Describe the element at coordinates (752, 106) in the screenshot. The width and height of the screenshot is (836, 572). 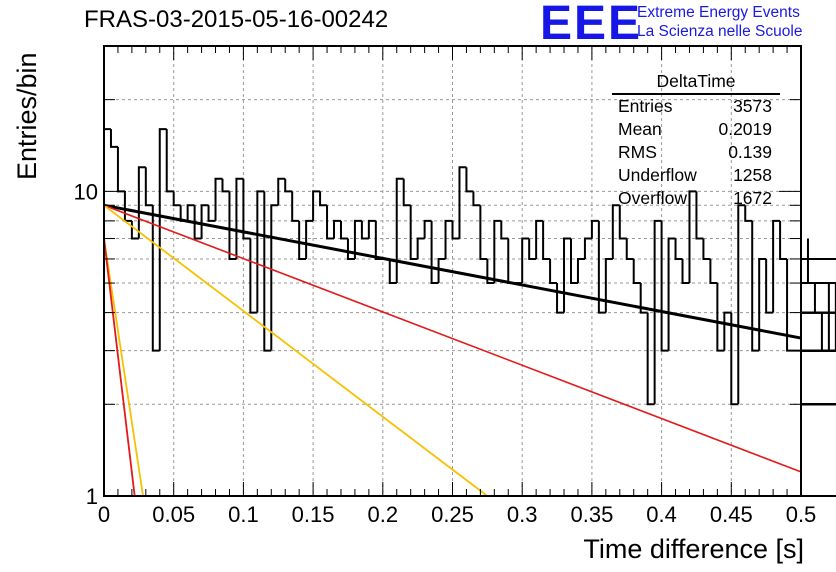
I see `stats-value: 3573` at that location.